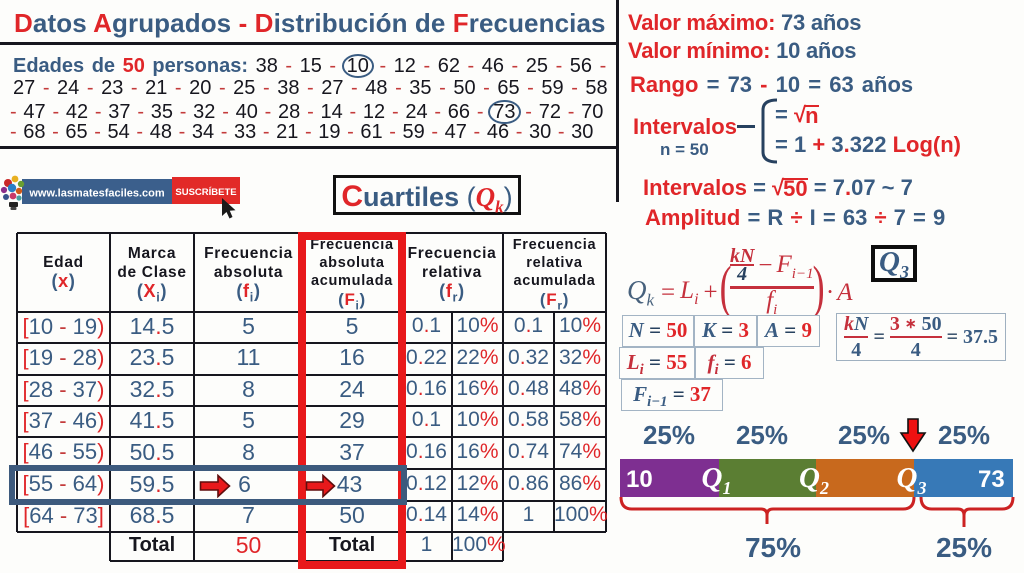  I want to click on svg-text: SUSCRÍBETE, so click(205, 192).